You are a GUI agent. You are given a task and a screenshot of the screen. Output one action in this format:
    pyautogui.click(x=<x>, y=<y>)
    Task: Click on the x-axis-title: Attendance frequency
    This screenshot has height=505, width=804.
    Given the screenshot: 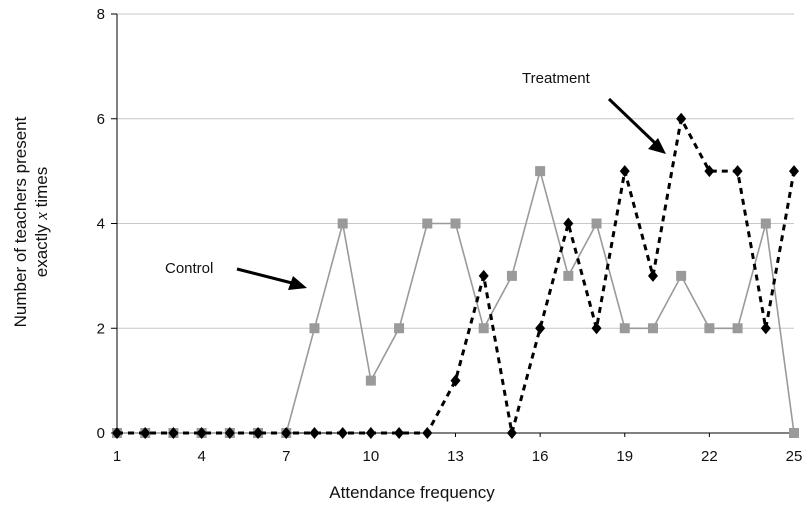 What is the action you would take?
    pyautogui.click(x=412, y=492)
    